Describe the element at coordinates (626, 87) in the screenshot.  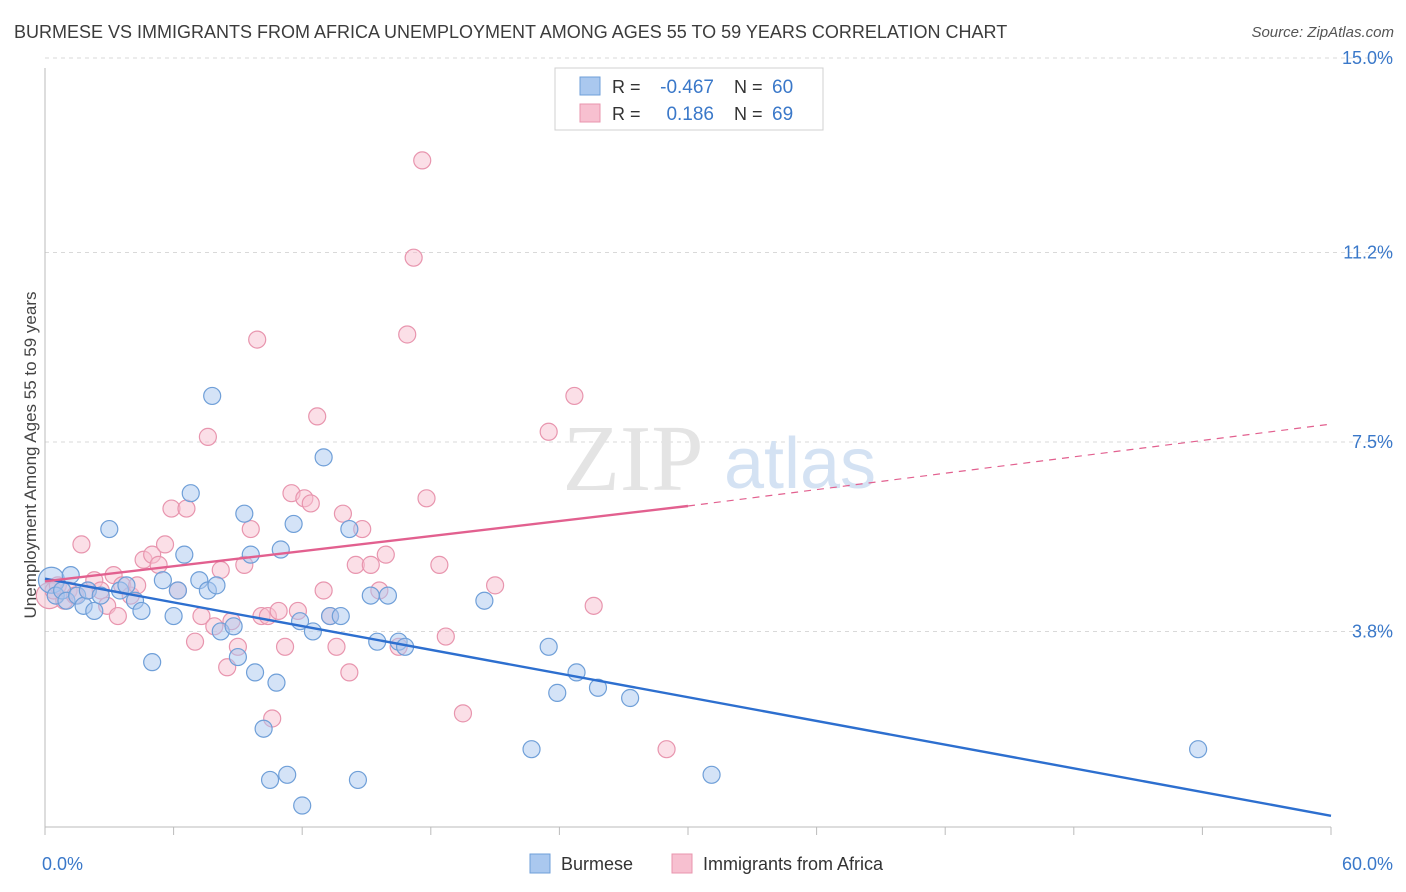
I see `stats-r-label-burmese: R =` at that location.